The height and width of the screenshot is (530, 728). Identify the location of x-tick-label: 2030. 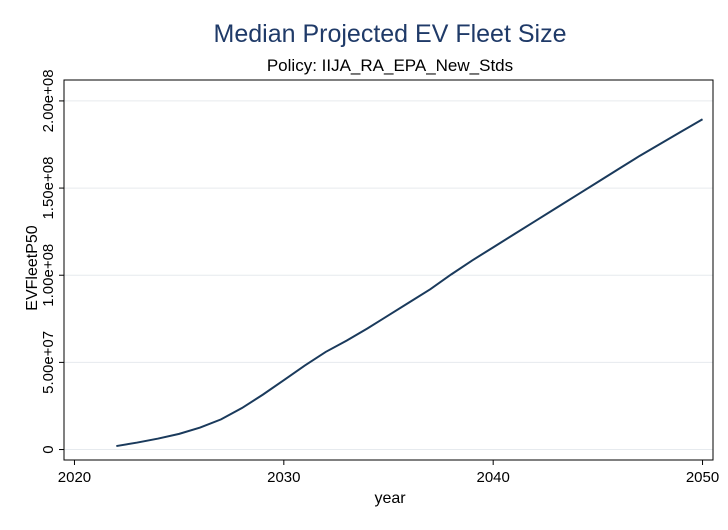
(283, 477).